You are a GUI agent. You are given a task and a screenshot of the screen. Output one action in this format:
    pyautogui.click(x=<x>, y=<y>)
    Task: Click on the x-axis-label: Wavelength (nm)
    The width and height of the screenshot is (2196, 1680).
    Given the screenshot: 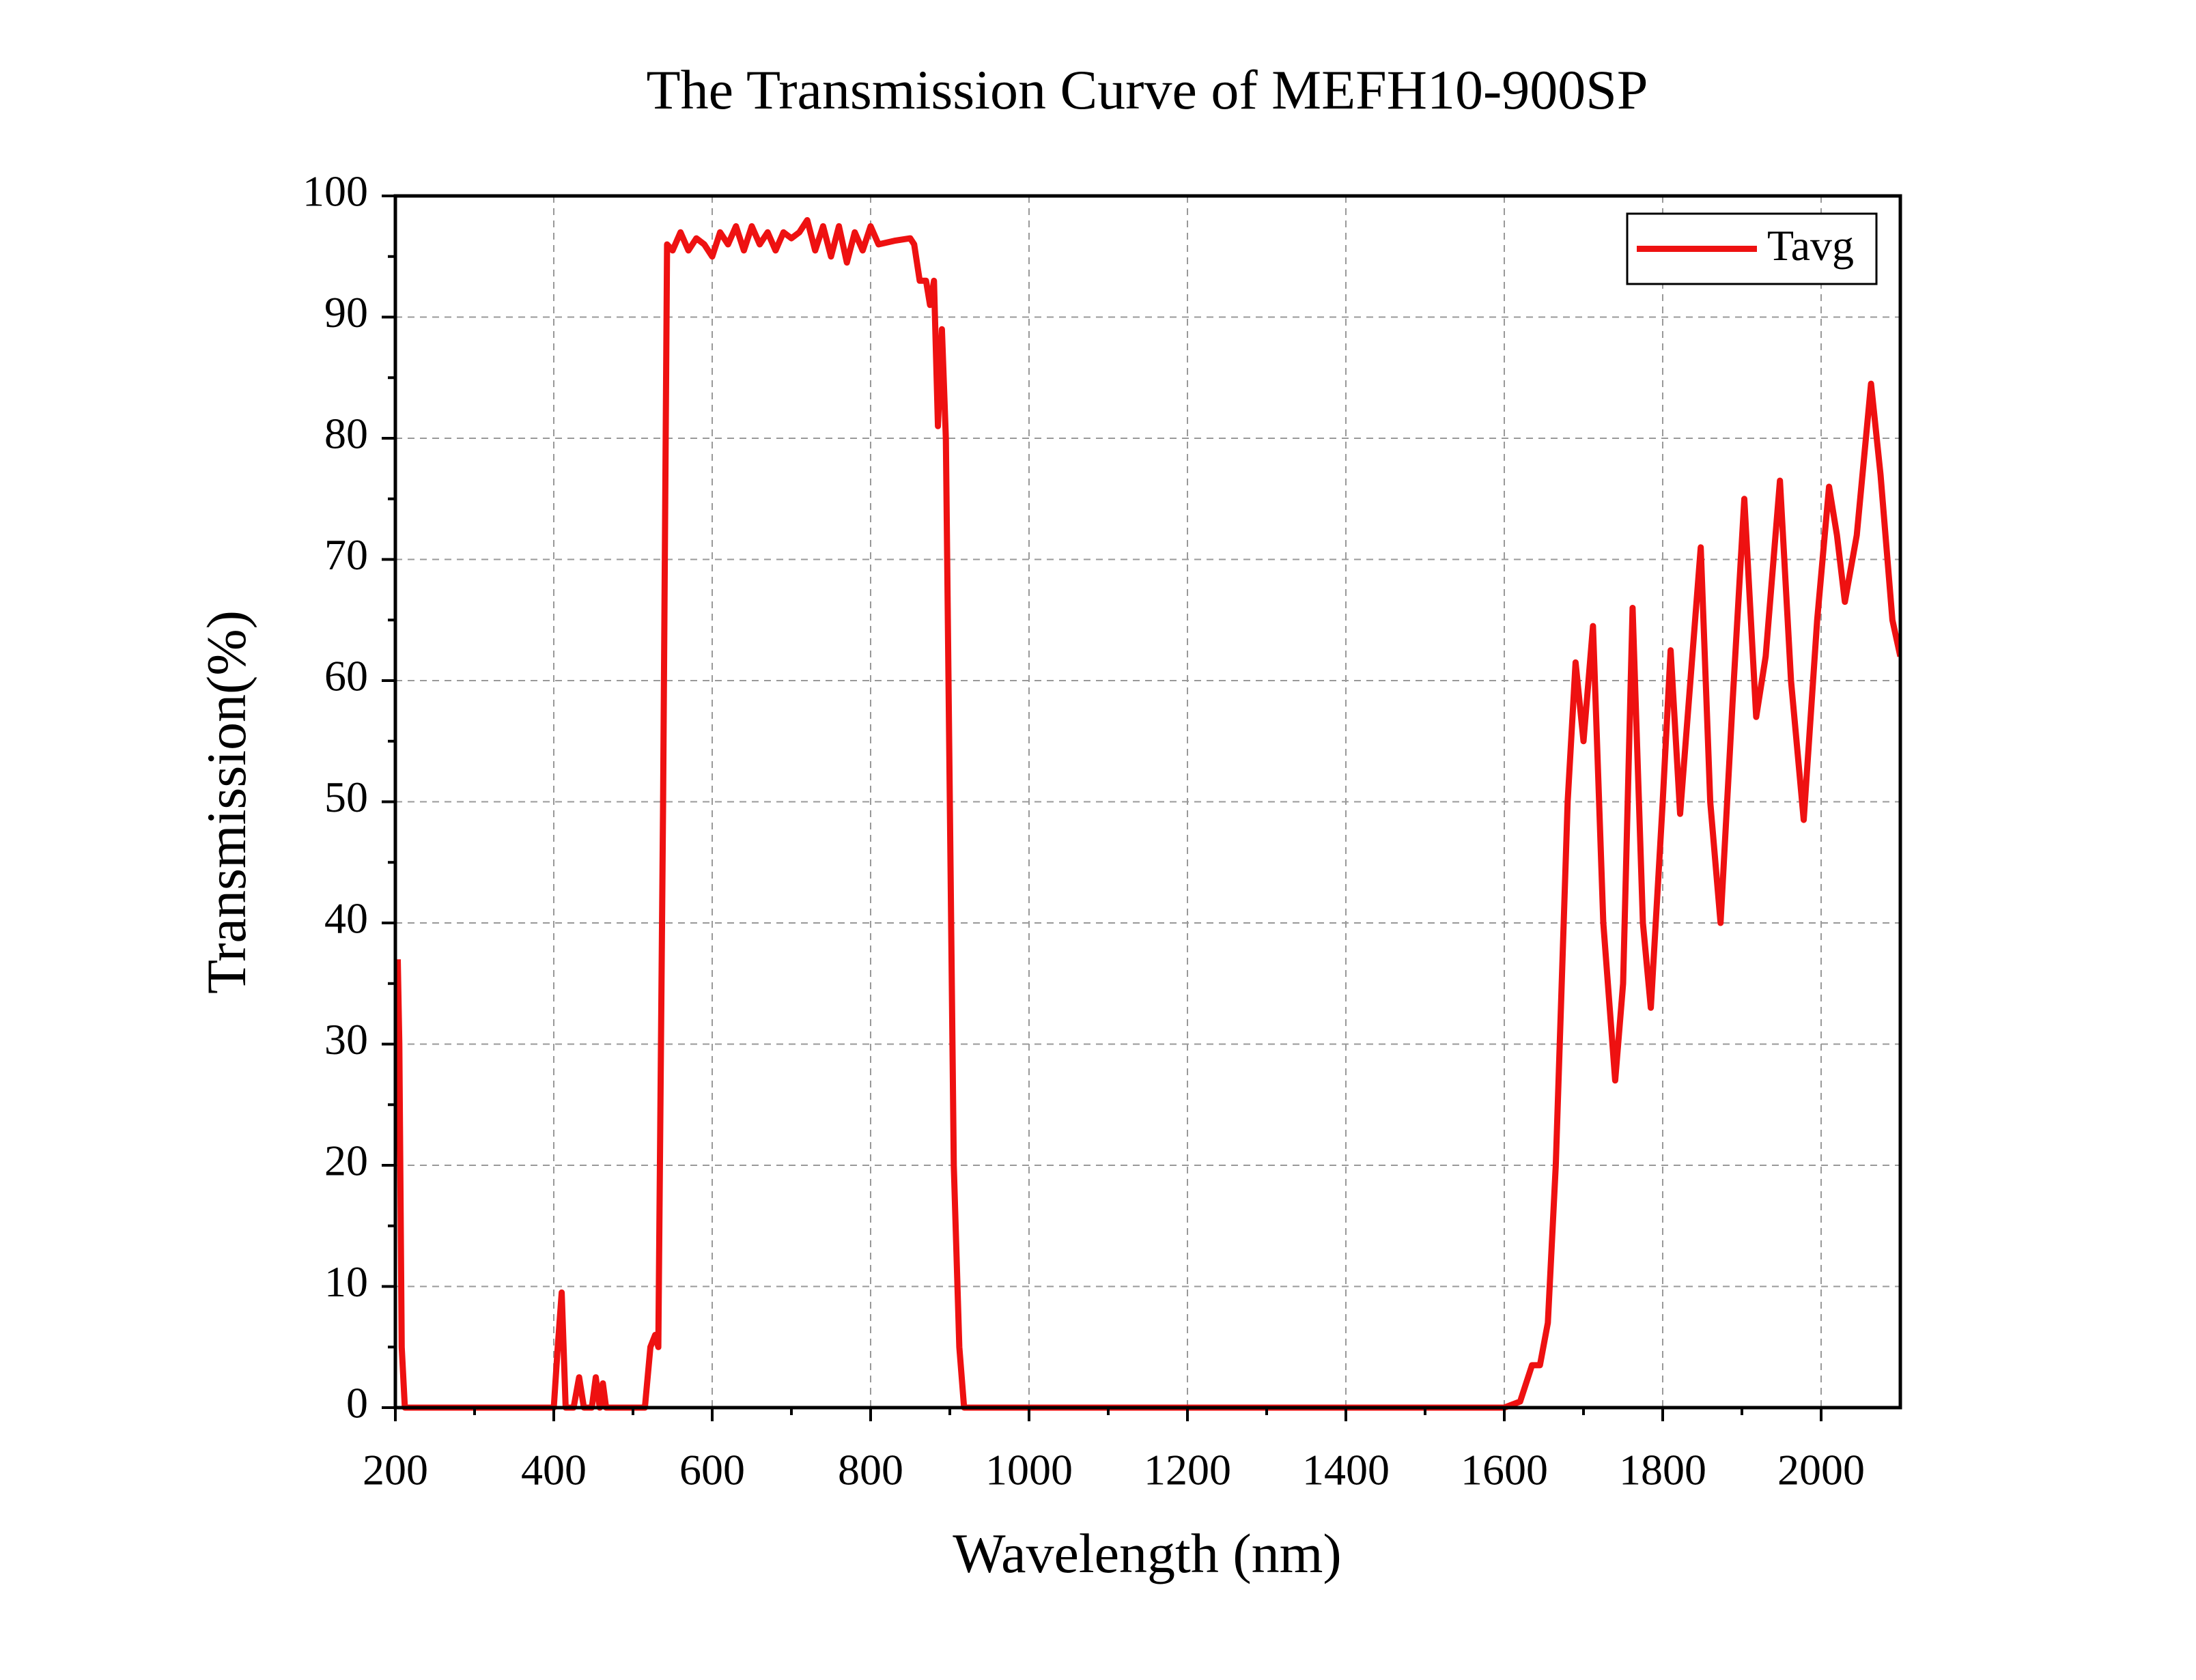 What is the action you would take?
    pyautogui.click(x=1147, y=1553)
    